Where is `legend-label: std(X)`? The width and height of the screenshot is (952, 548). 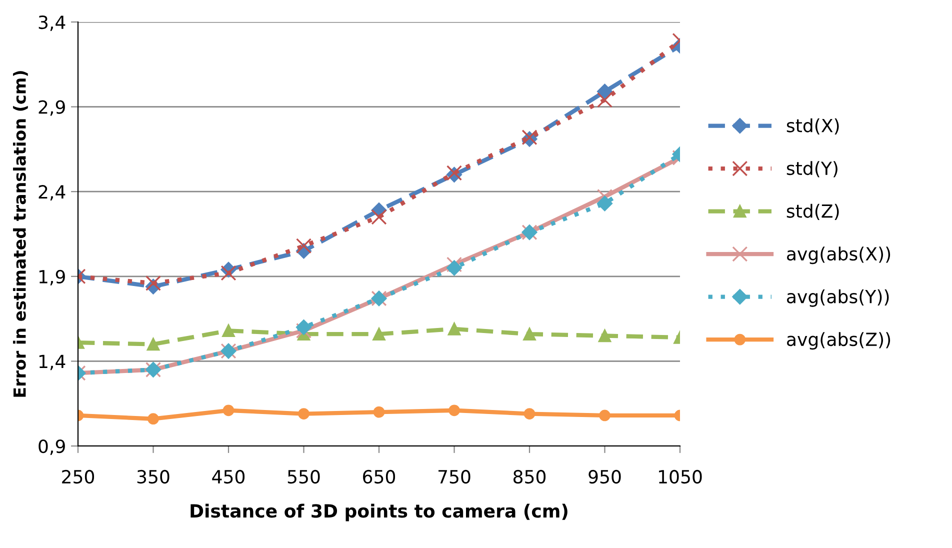
legend-label: std(X) is located at coordinates (812, 126).